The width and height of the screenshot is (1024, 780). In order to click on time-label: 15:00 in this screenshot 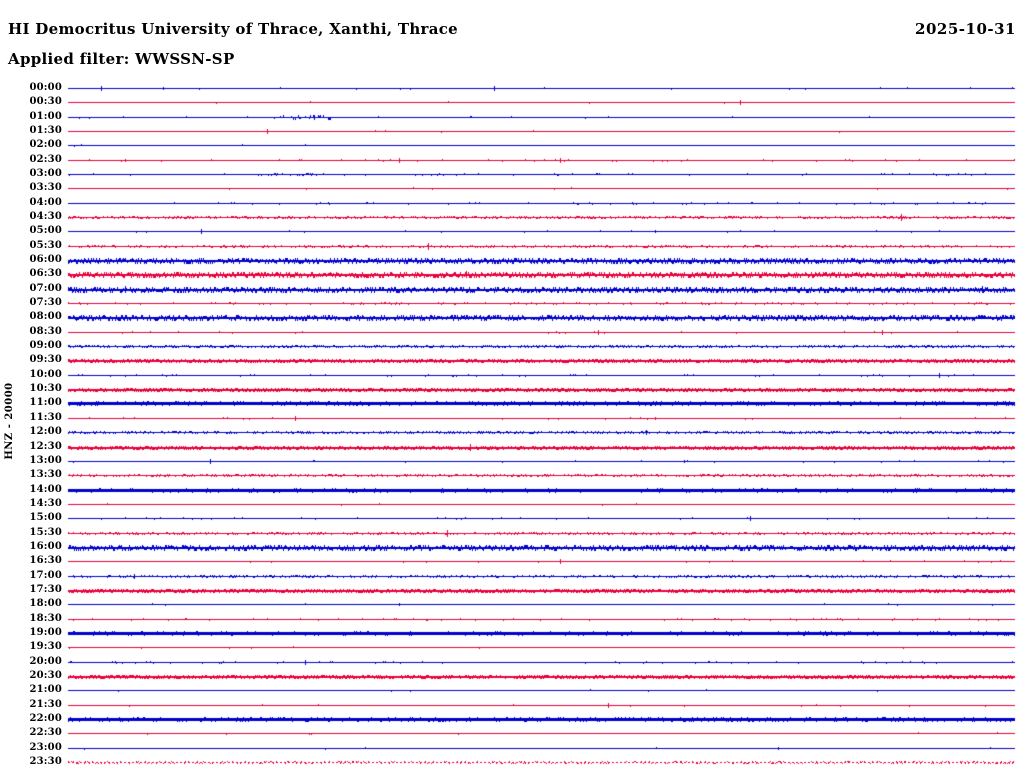, I will do `click(45, 517)`.